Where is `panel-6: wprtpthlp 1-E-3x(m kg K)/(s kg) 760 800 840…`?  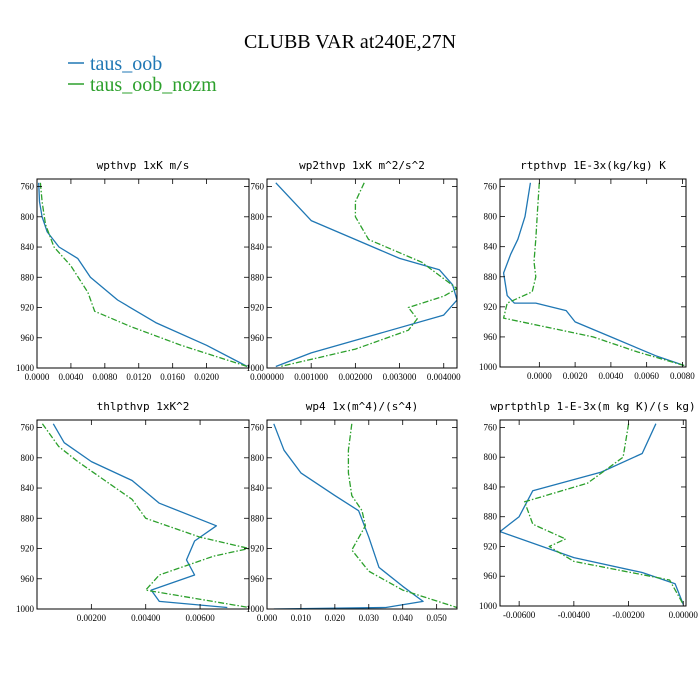
panel-6: wprtpthlp 1-E-3x(m kg K)/(s kg) 760 800 840… is located at coordinates (588, 510).